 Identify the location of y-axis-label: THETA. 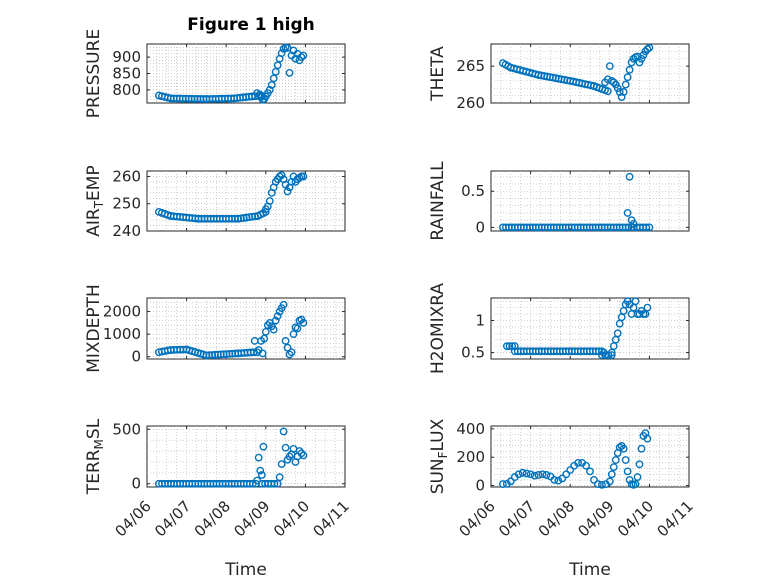
(438, 74).